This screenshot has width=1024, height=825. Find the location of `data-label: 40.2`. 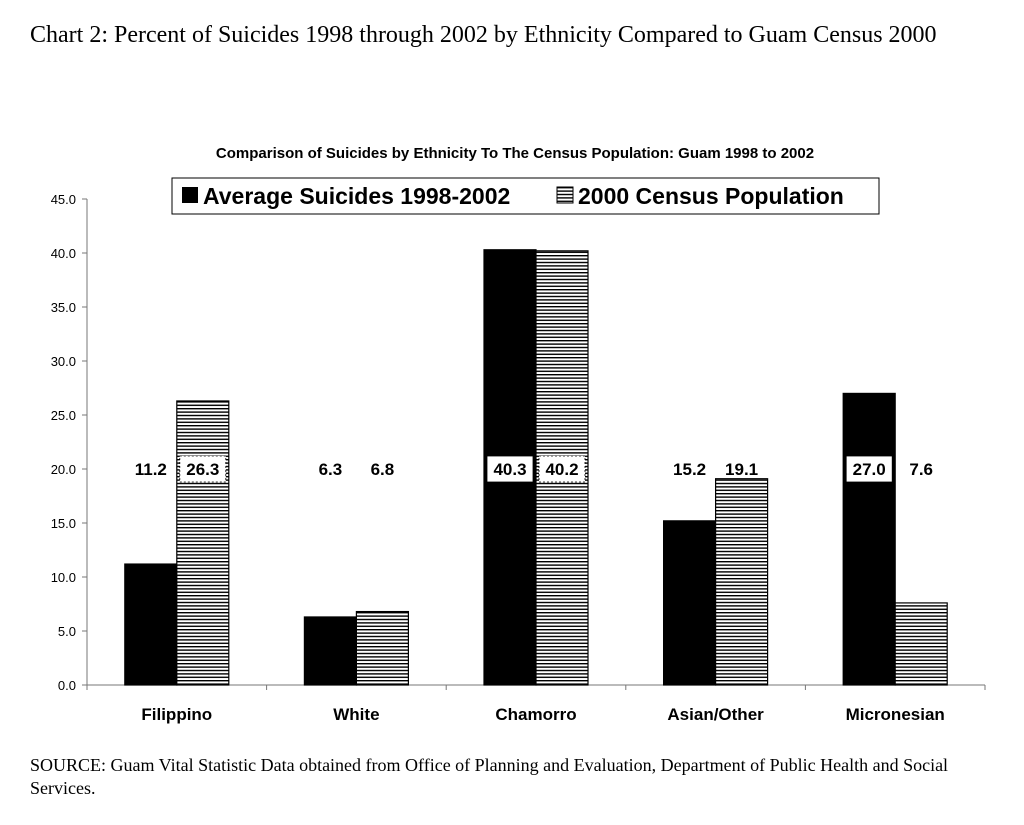

data-label: 40.2 is located at coordinates (561, 469).